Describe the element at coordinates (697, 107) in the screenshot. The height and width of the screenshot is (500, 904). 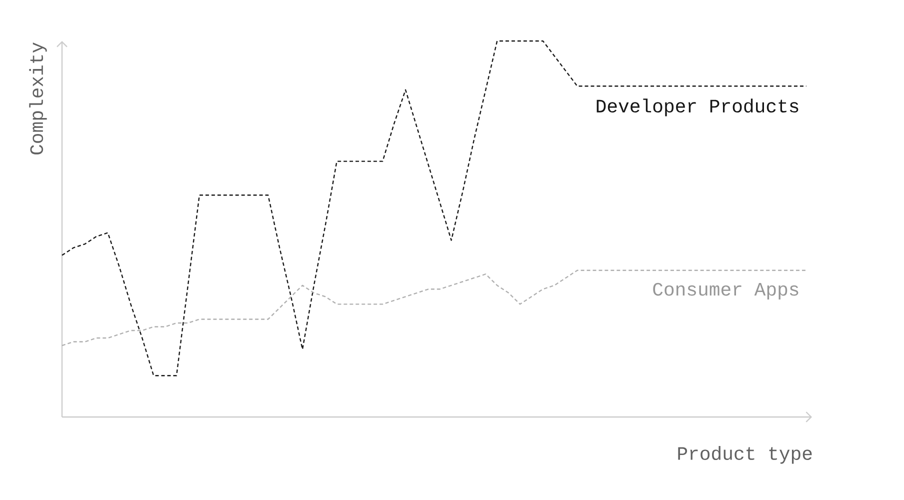
I see `series-label: Developer Products` at that location.